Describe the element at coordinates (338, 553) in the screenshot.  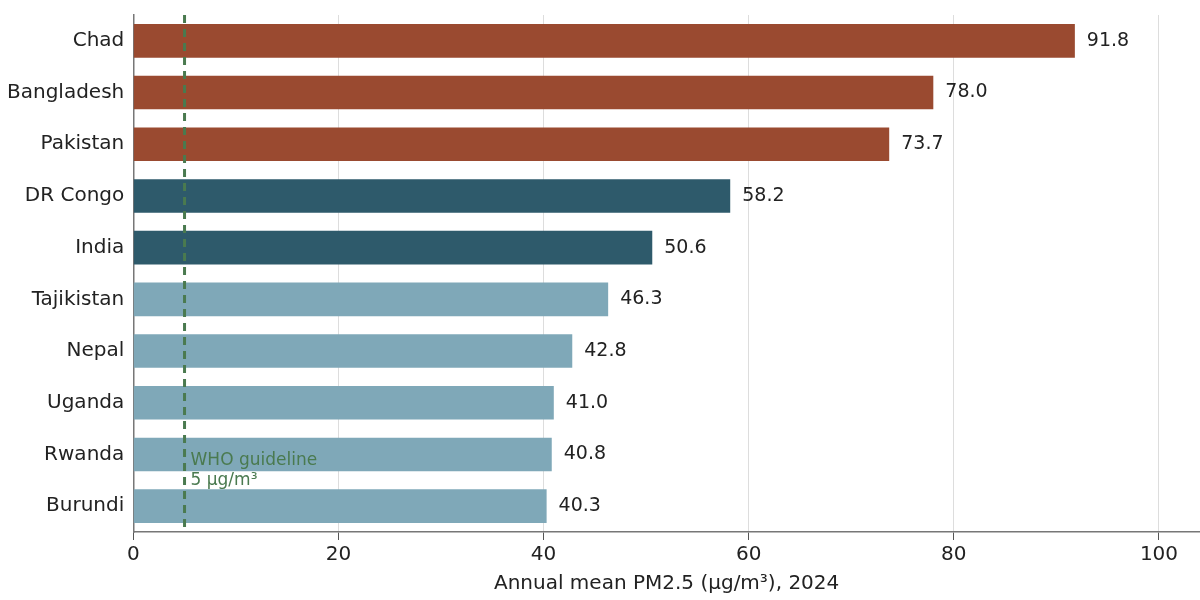
I see `x-tick-label: 20` at that location.